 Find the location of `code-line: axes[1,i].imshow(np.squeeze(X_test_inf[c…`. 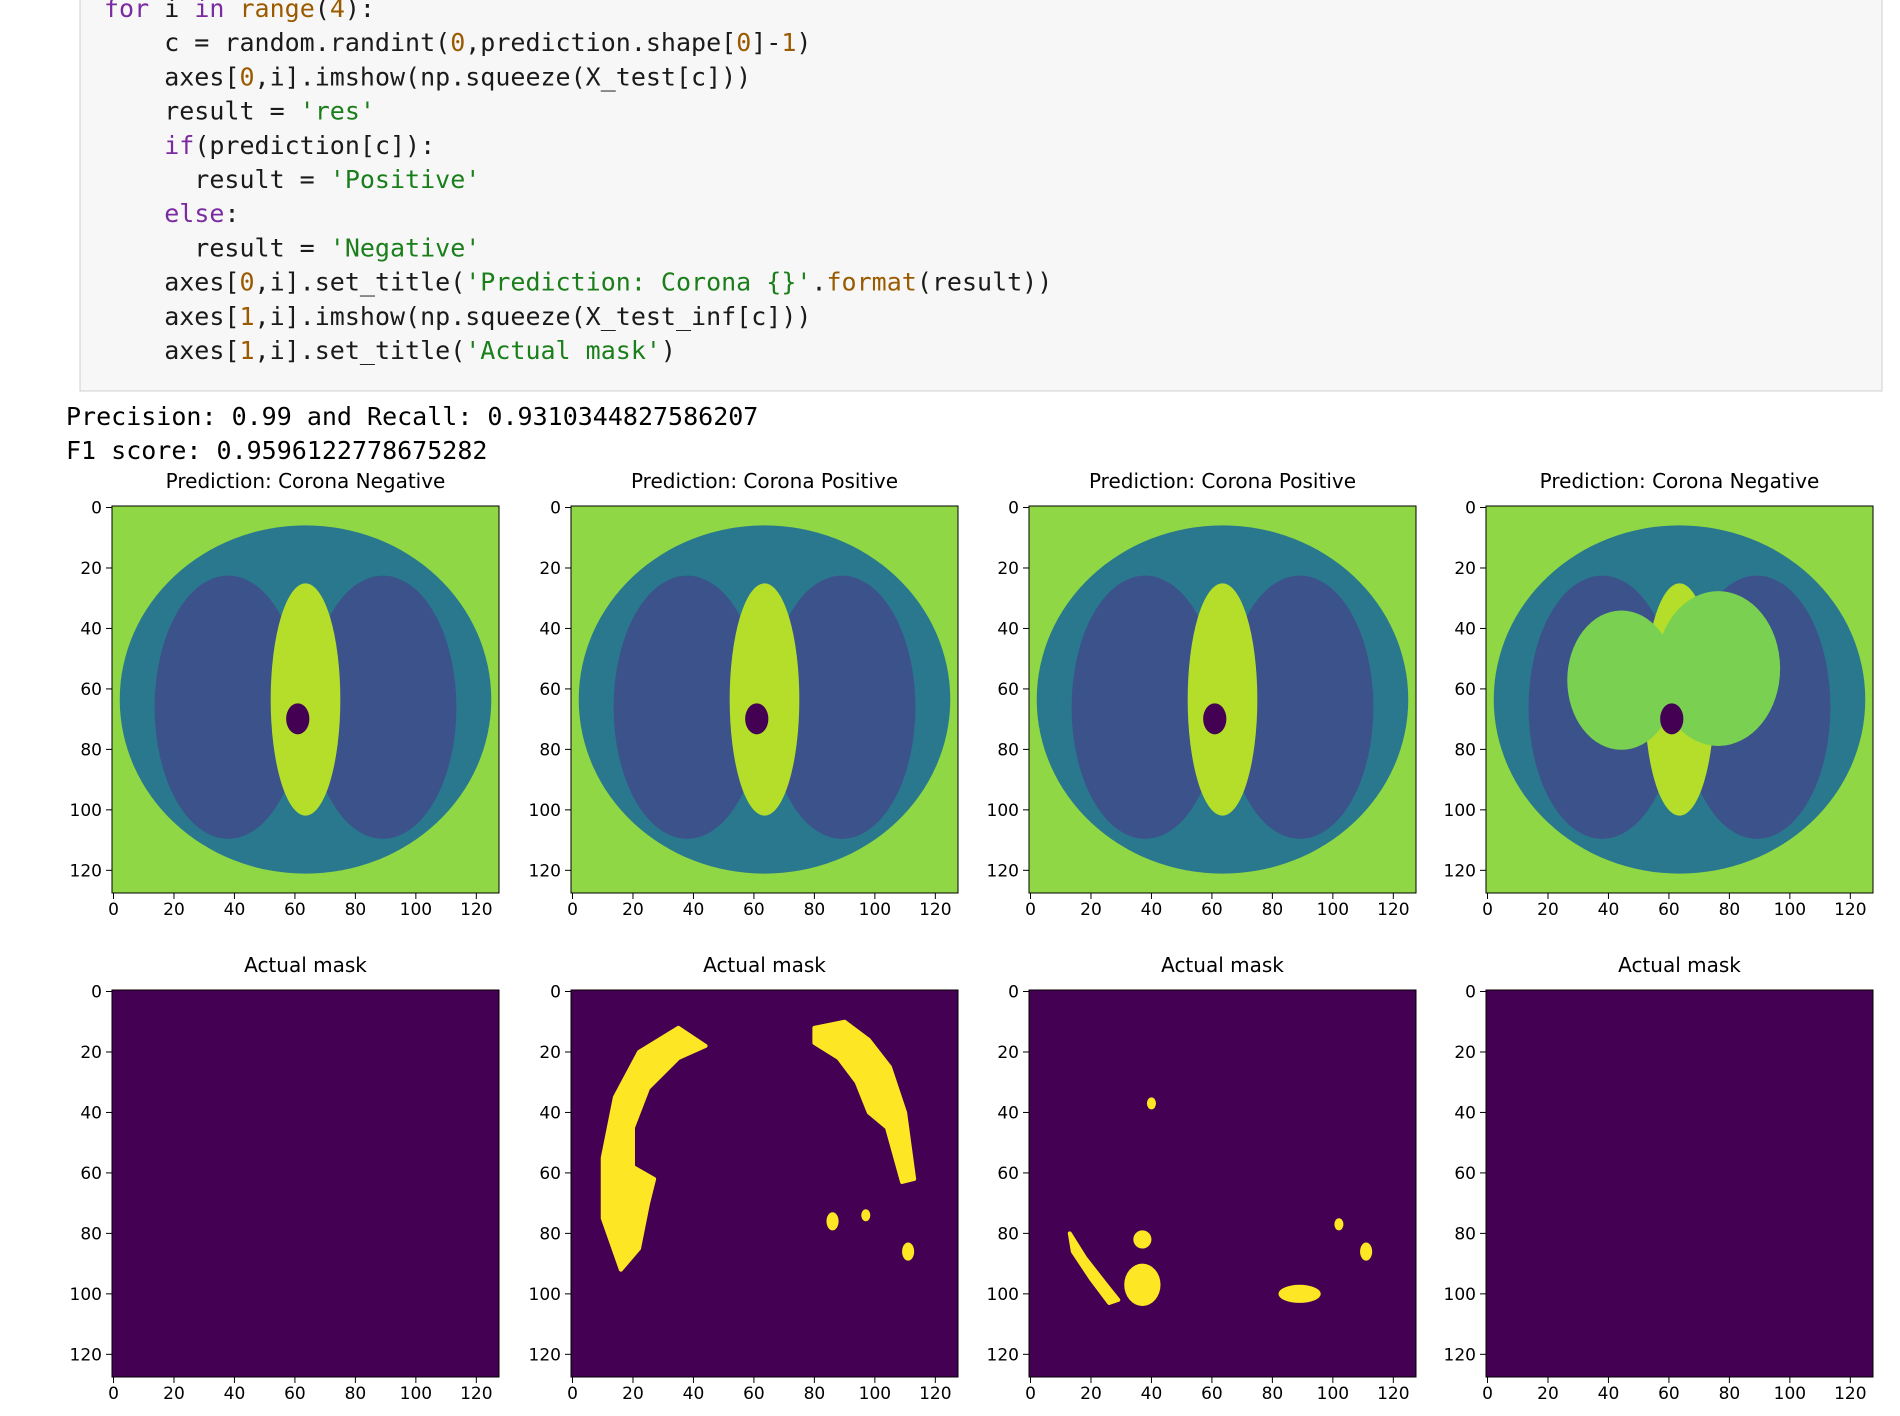

code-line: axes[1,i].imshow(np.squeeze(X_test_inf[c… is located at coordinates (457, 316).